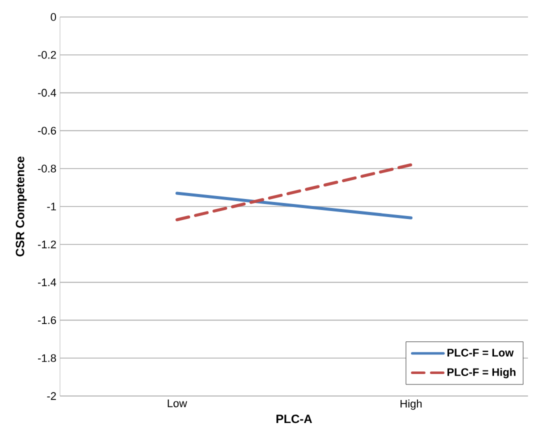 The width and height of the screenshot is (535, 448). I want to click on y-tick-label: -1, so click(51, 206).